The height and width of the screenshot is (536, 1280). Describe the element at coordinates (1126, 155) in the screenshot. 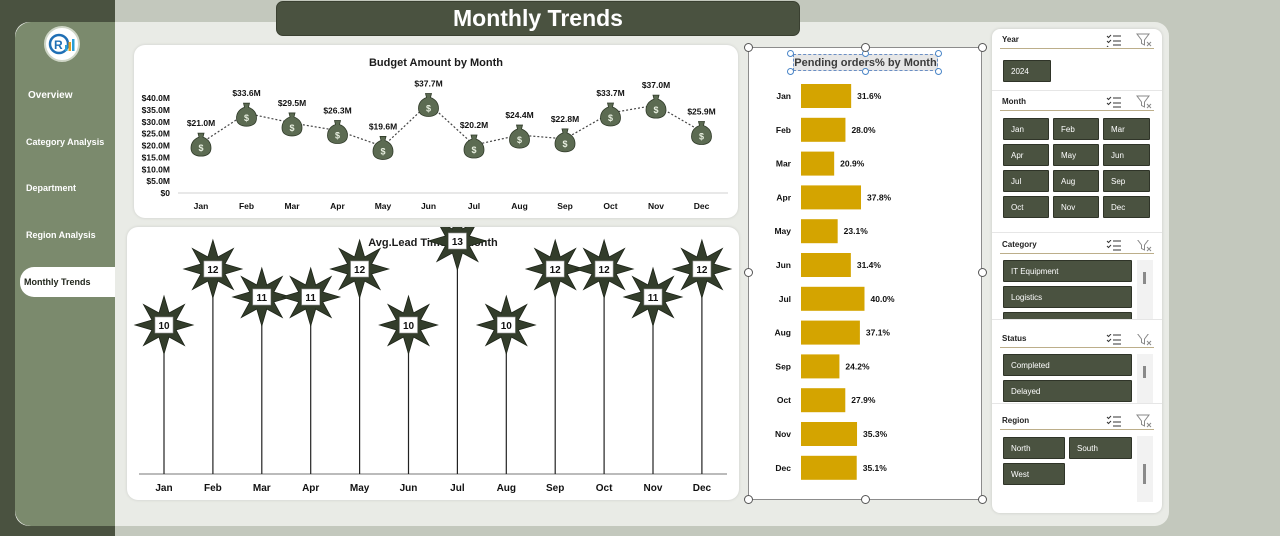

I see `slicer-item: Jun` at that location.